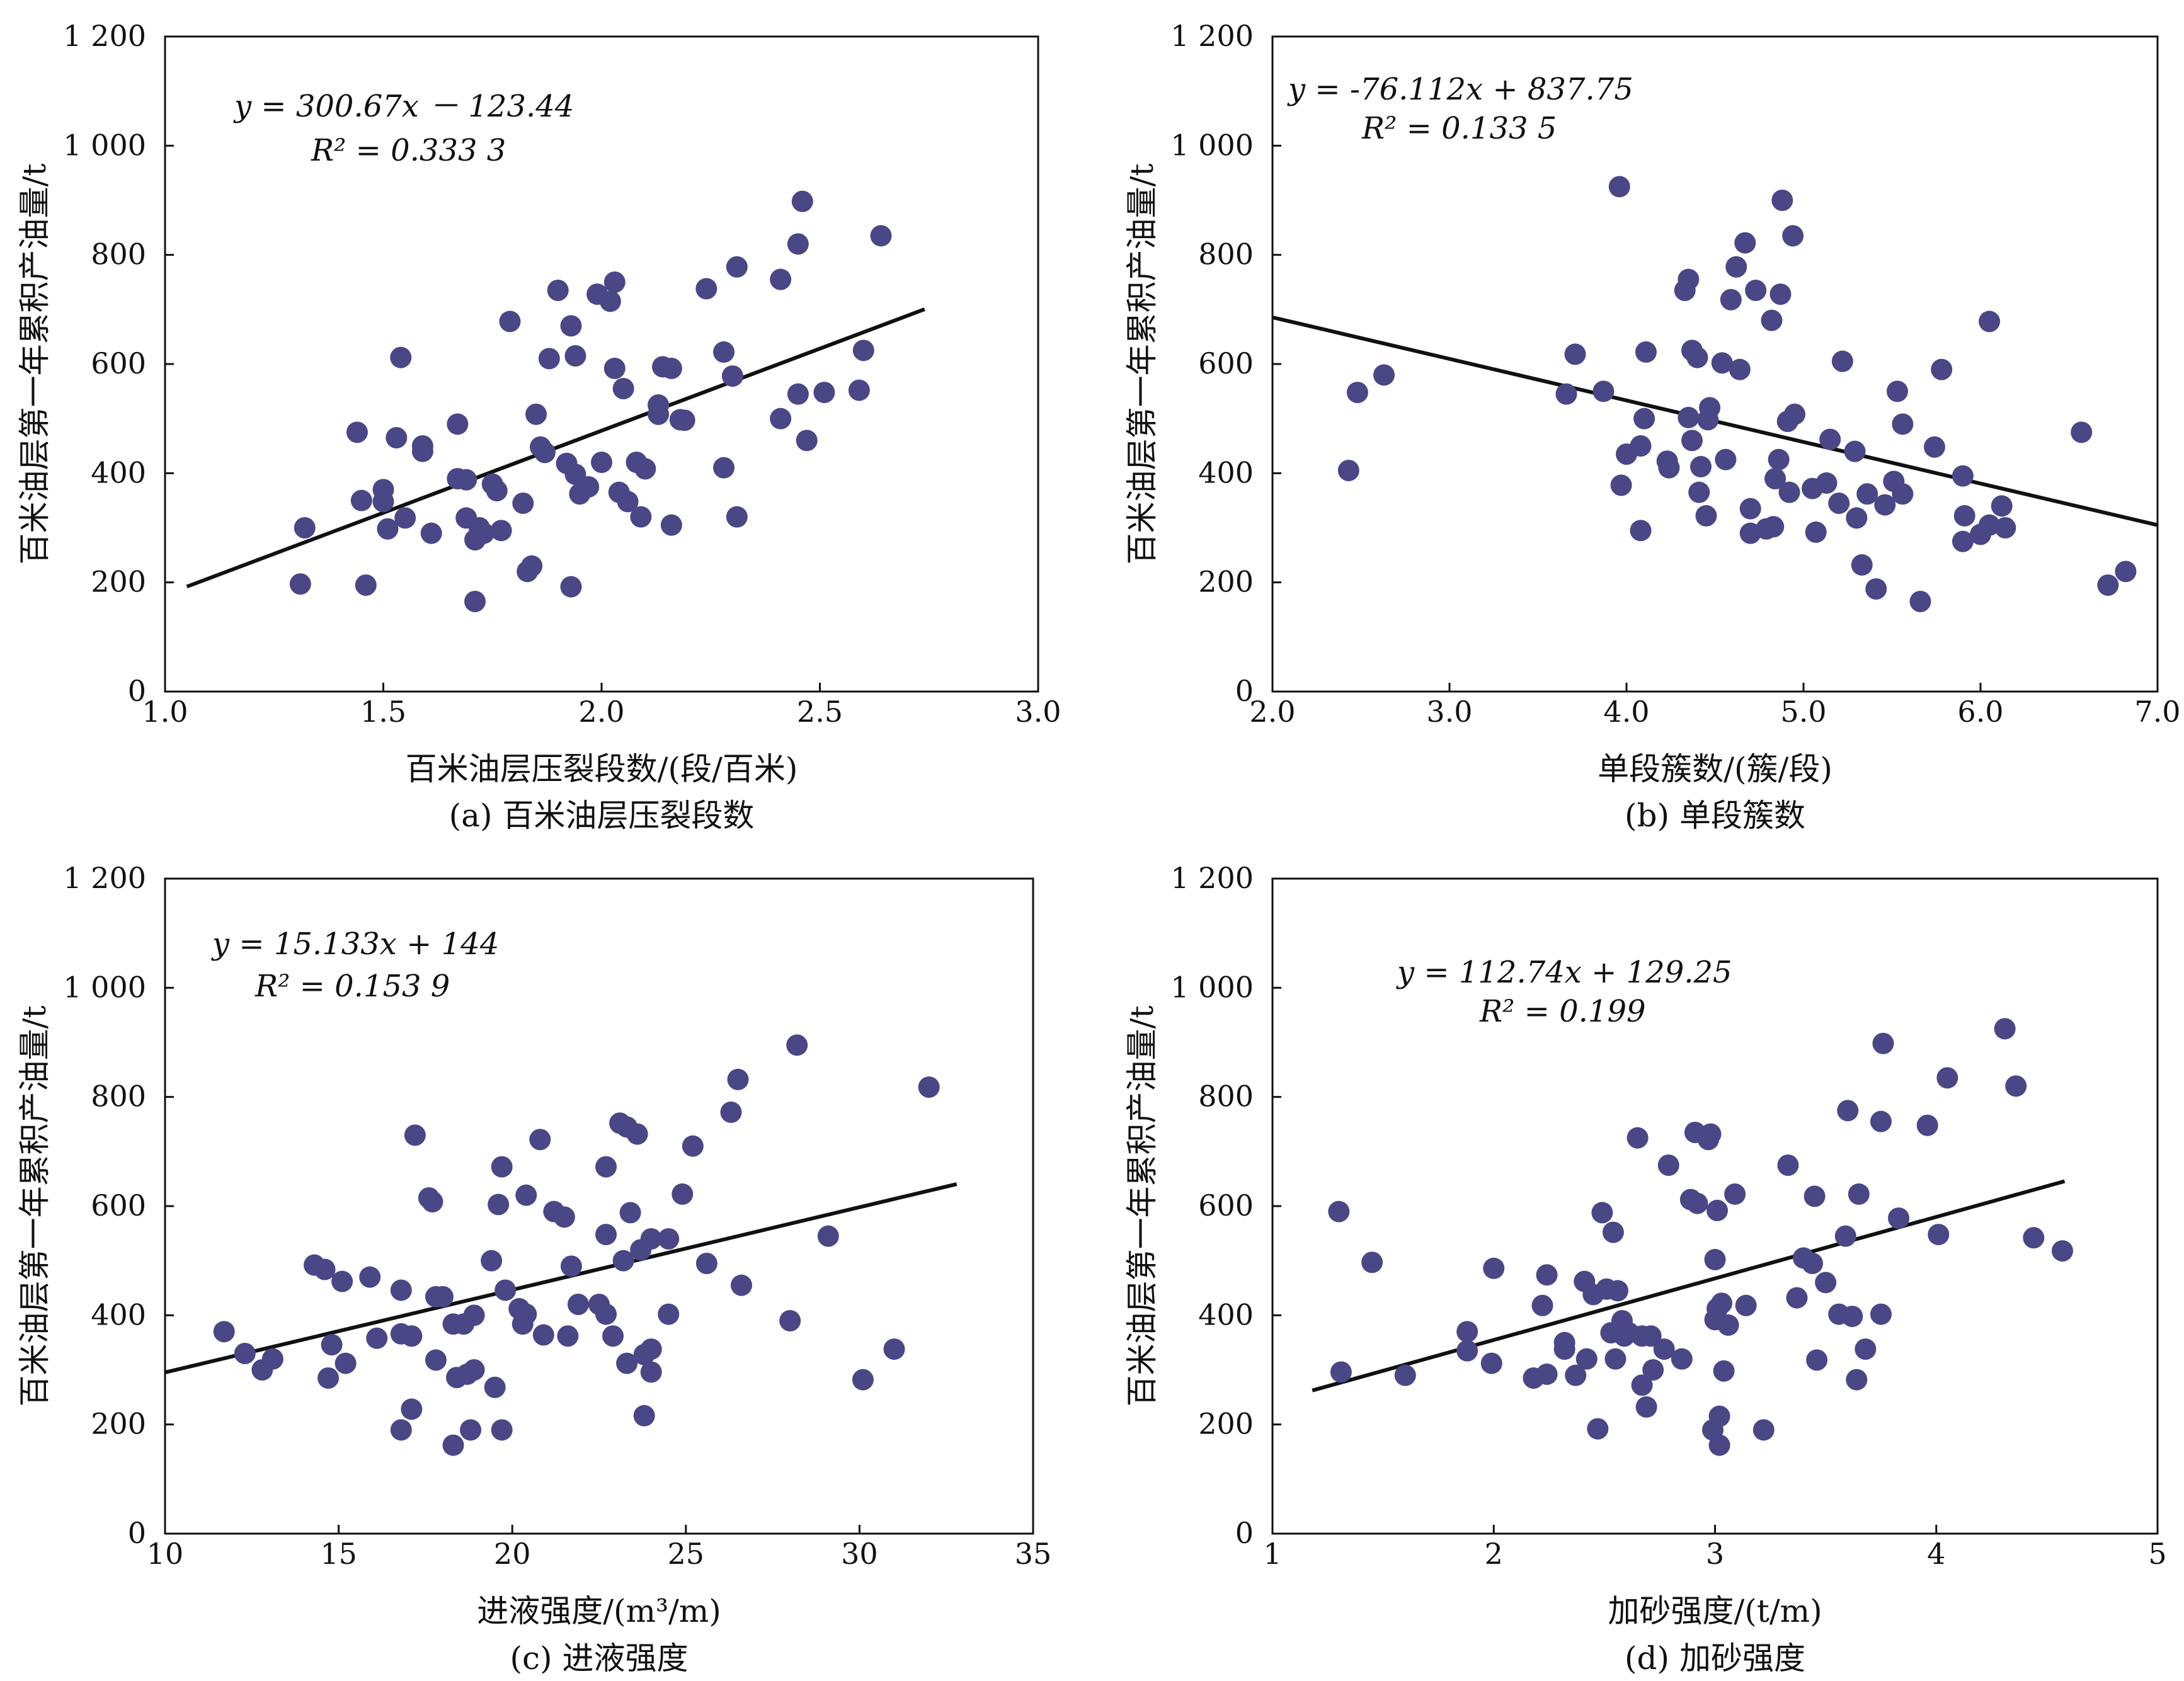  Describe the element at coordinates (1226, 1097) in the screenshot. I see `y-tick-label: 800` at that location.